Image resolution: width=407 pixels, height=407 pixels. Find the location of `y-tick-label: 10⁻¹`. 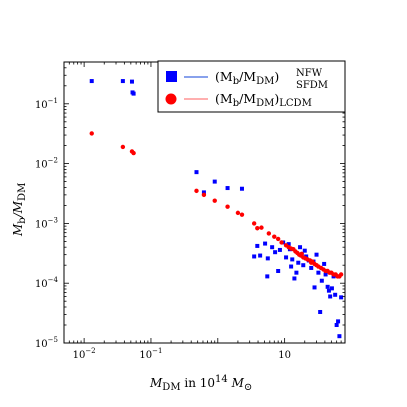

y-tick-label: 10⁻¹ is located at coordinates (46, 104).